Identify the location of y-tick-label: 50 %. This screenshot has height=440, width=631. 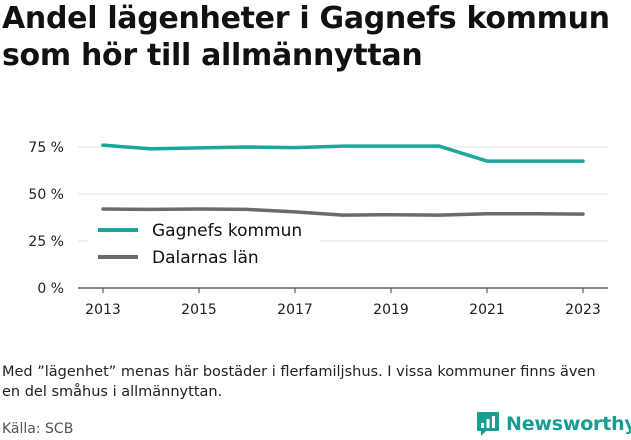
(46, 195).